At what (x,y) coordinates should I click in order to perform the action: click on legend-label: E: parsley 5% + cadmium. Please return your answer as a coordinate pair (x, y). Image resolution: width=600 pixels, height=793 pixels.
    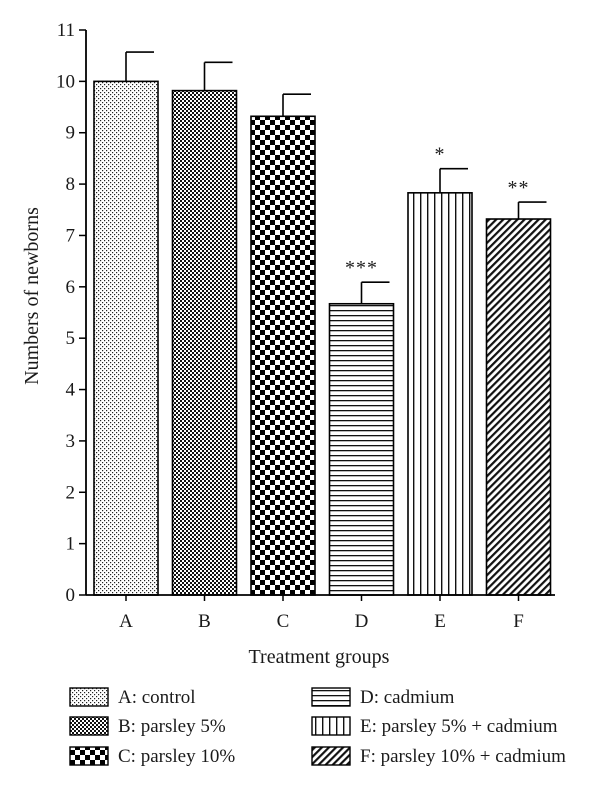
    Looking at the image, I should click on (459, 726).